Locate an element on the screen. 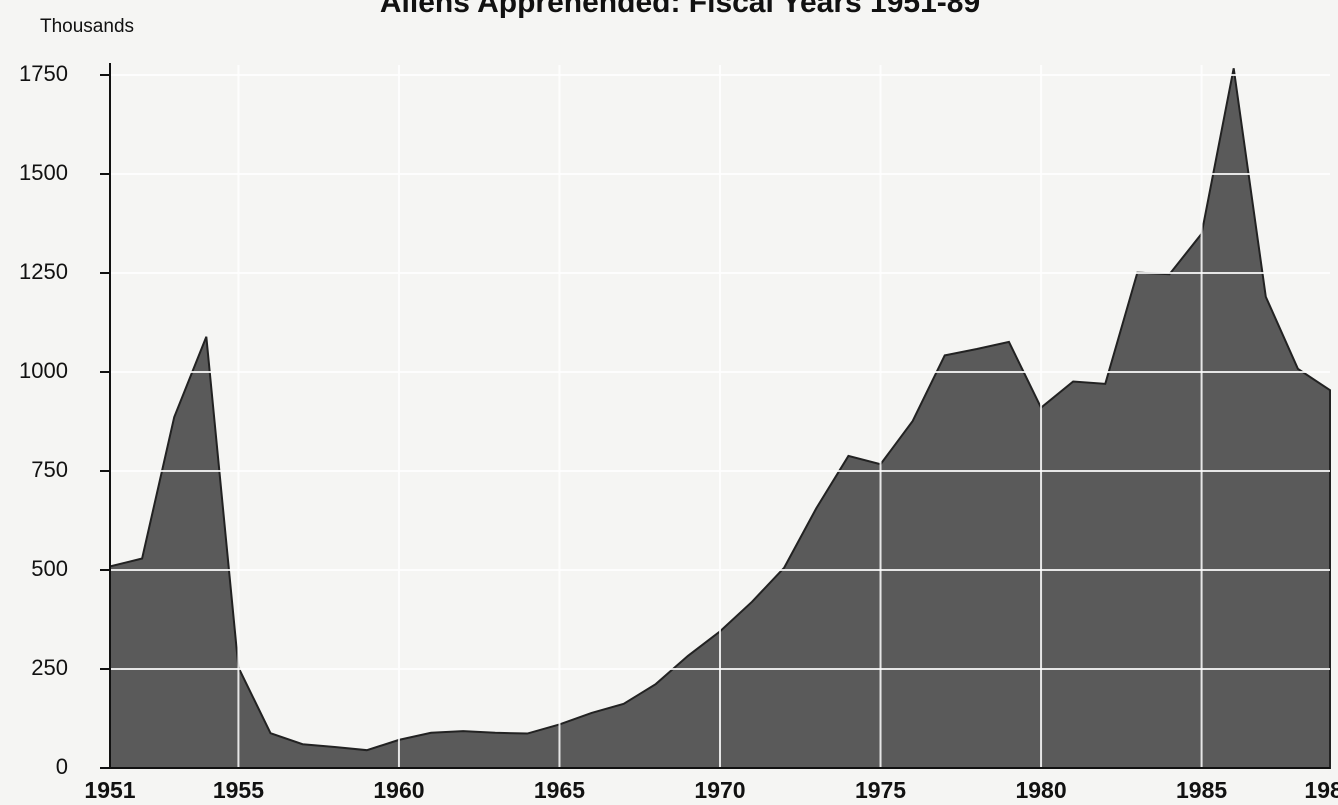 The width and height of the screenshot is (1338, 805). y-tick-label: 0 is located at coordinates (62, 766).